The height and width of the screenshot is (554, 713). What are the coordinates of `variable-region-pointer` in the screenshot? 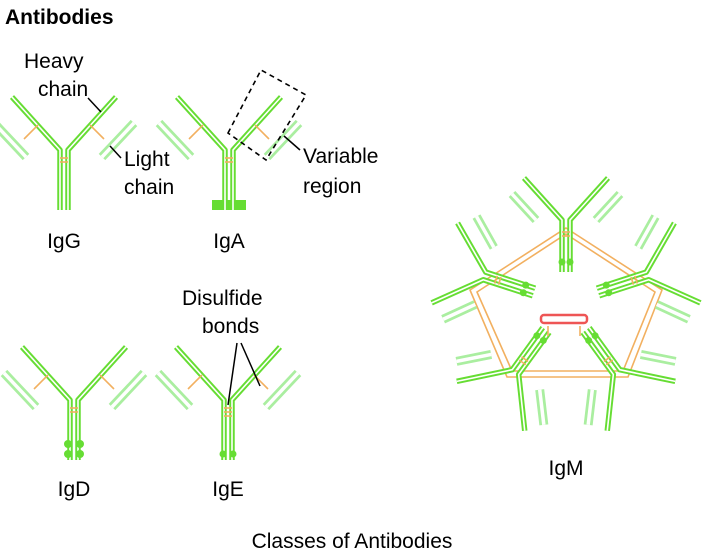 It's located at (292, 143).